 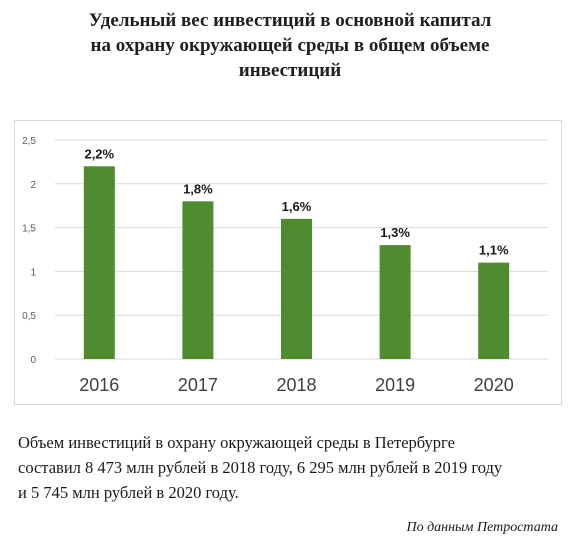 What do you see at coordinates (33, 272) in the screenshot?
I see `y-tick-label: 1` at bounding box center [33, 272].